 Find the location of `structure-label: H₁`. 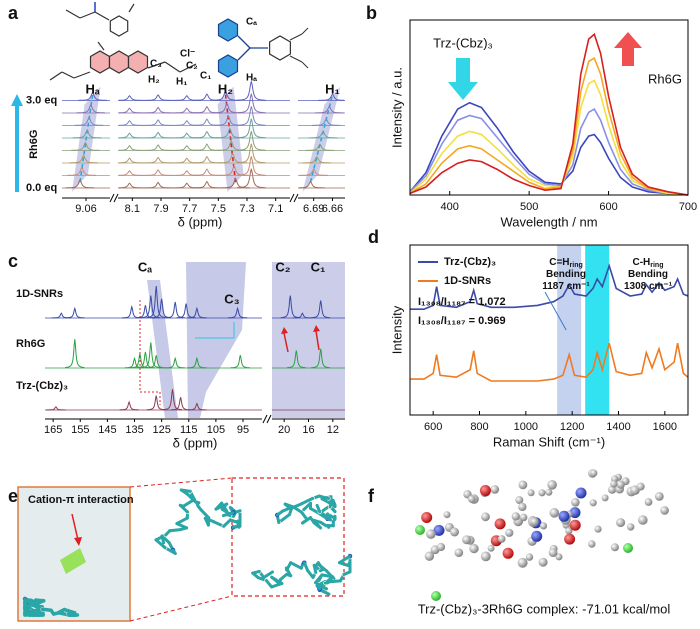

structure-label: H₁ is located at coordinates (181, 82).